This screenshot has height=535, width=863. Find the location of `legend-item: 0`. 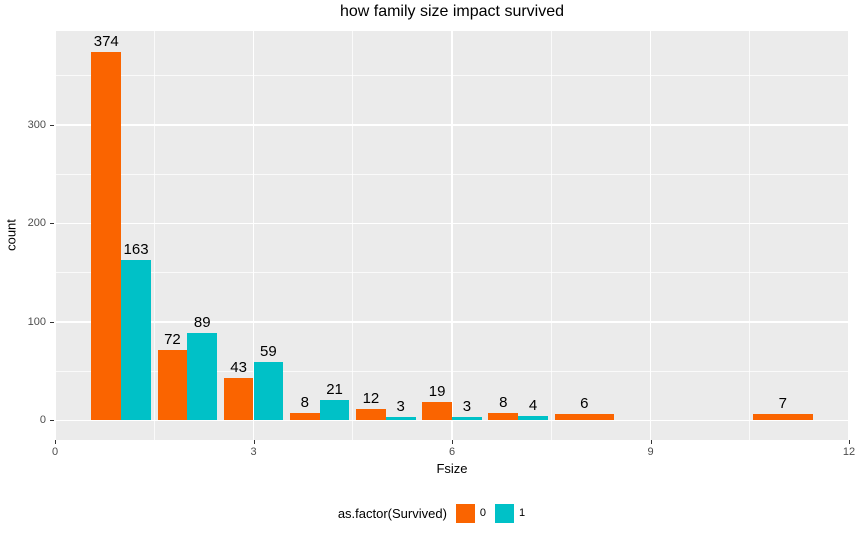

legend-item: 0 is located at coordinates (471, 513).